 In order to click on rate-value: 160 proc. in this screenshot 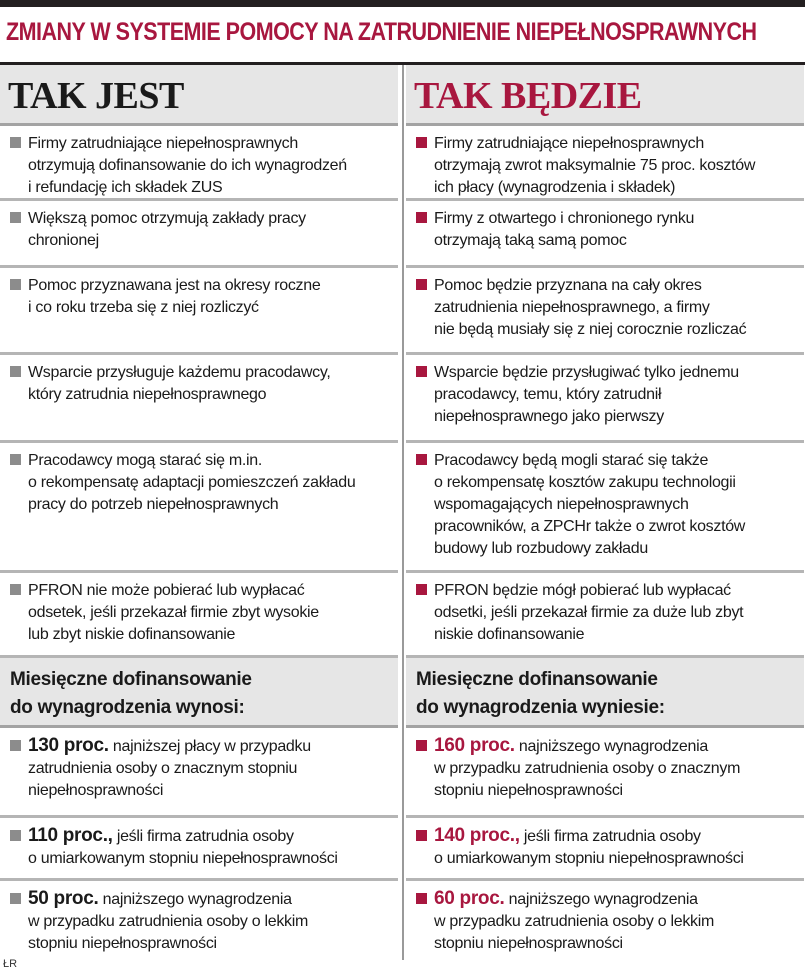, I will do `click(474, 745)`.